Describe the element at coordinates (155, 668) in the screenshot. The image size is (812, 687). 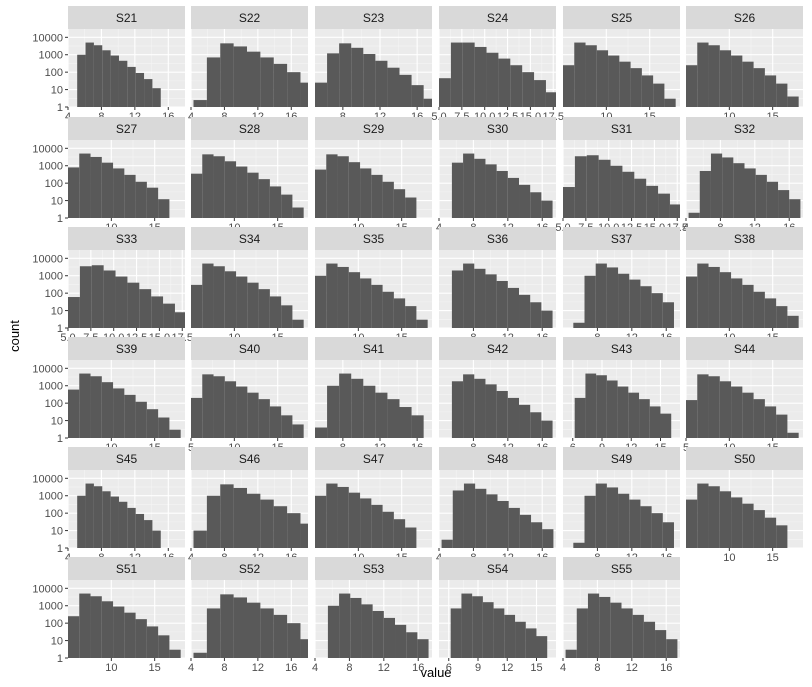
I see `x-tick-label: 15` at that location.